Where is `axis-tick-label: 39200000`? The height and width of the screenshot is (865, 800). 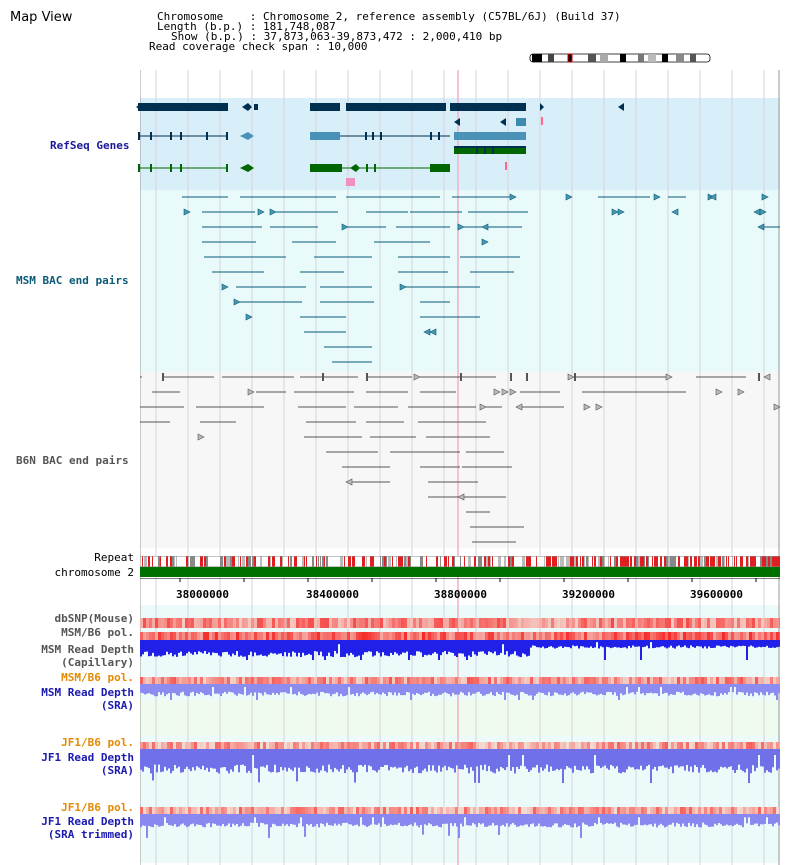
axis-tick-label: 39200000 is located at coordinates (588, 594).